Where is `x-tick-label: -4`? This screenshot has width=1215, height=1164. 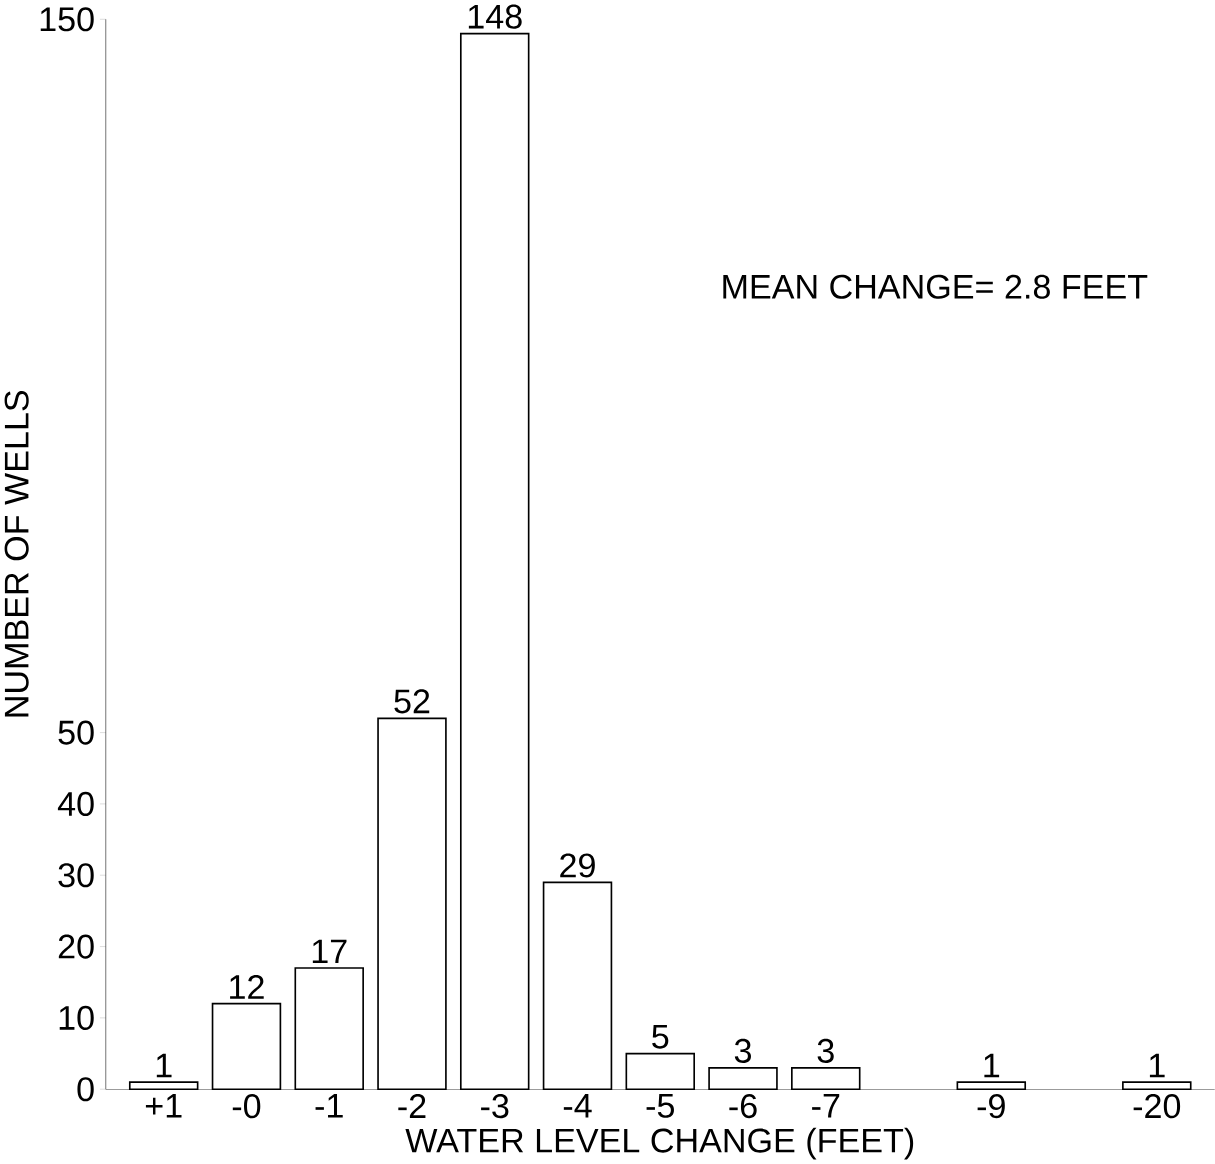 x-tick-label: -4 is located at coordinates (577, 1106).